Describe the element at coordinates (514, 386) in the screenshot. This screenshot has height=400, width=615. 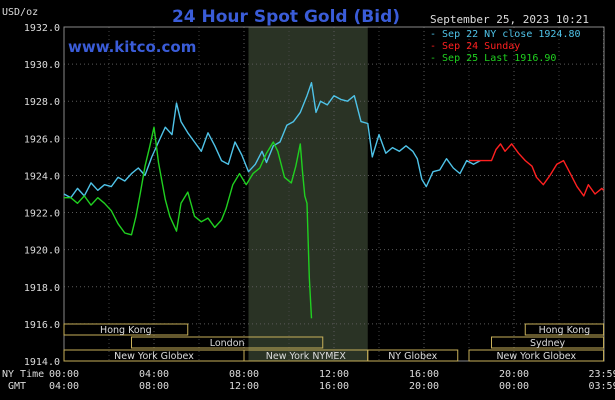
I see `x-tick-label-gmt: 00:00` at that location.